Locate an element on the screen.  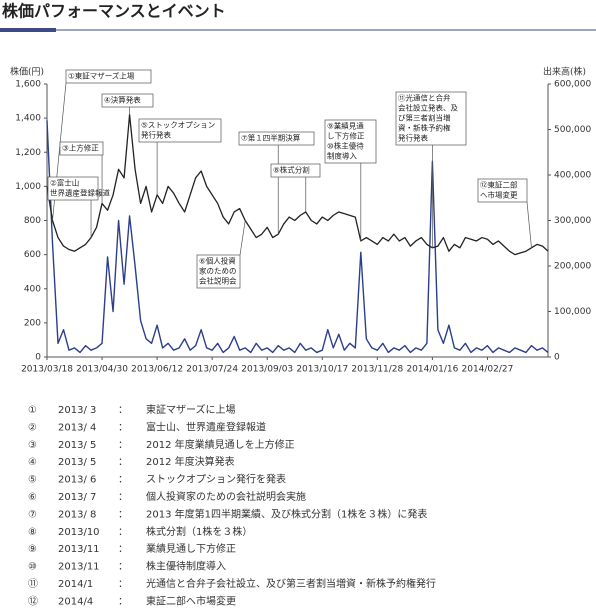
y-tick-label: 1,600 is located at coordinates (28, 85).